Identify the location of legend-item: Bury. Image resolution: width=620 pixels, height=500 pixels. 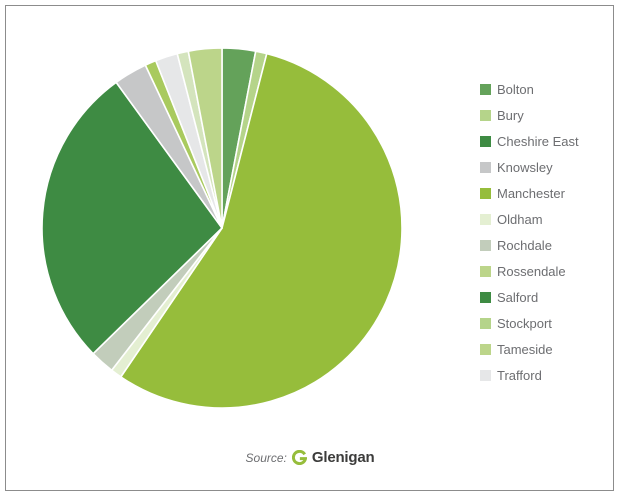
(529, 115).